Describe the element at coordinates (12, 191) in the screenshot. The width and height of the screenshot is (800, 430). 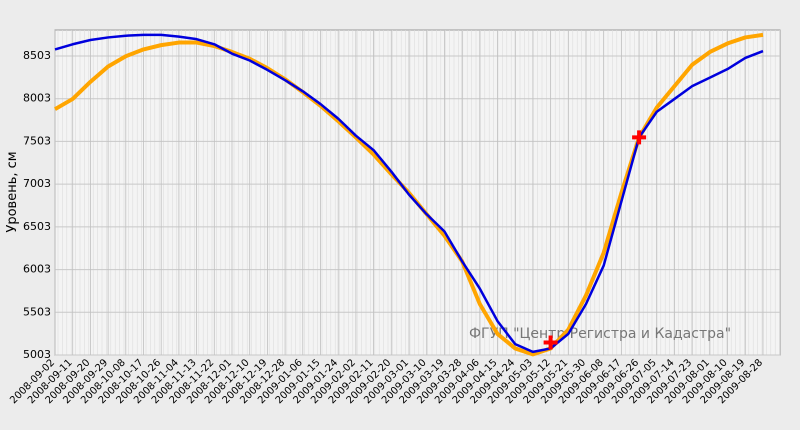
I see `y-axis-label: Уровень, см` at that location.